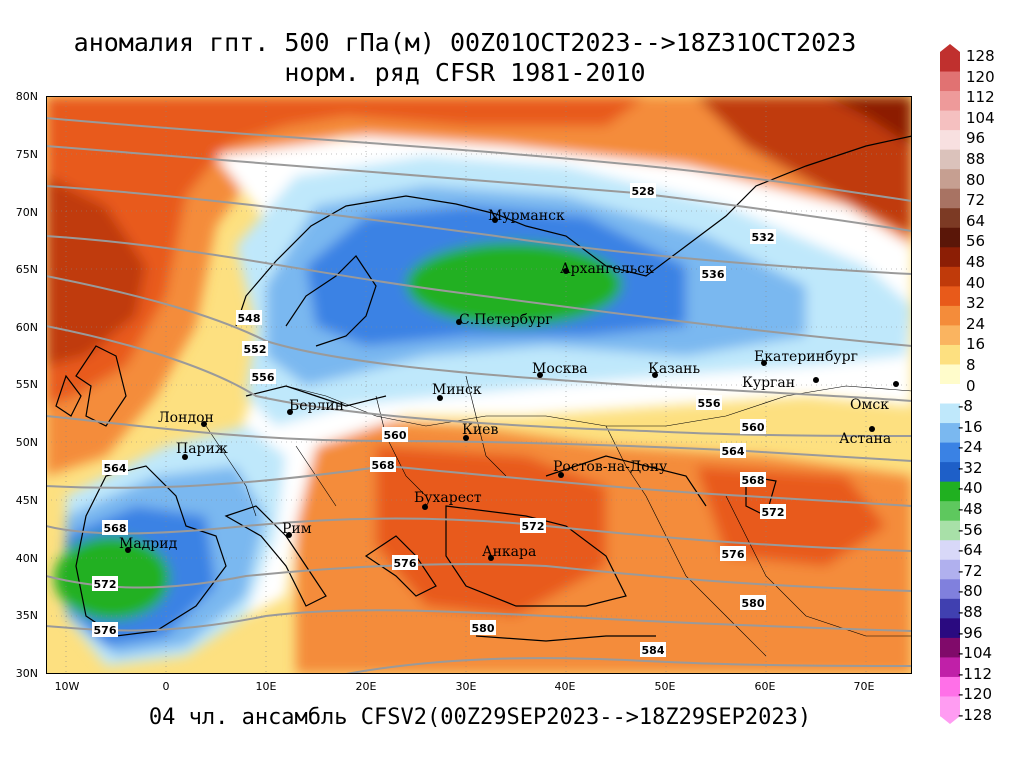 Image resolution: width=1024 pixels, height=768 pixels. What do you see at coordinates (26, 269) in the screenshot?
I see `lat-label: 65N` at bounding box center [26, 269].